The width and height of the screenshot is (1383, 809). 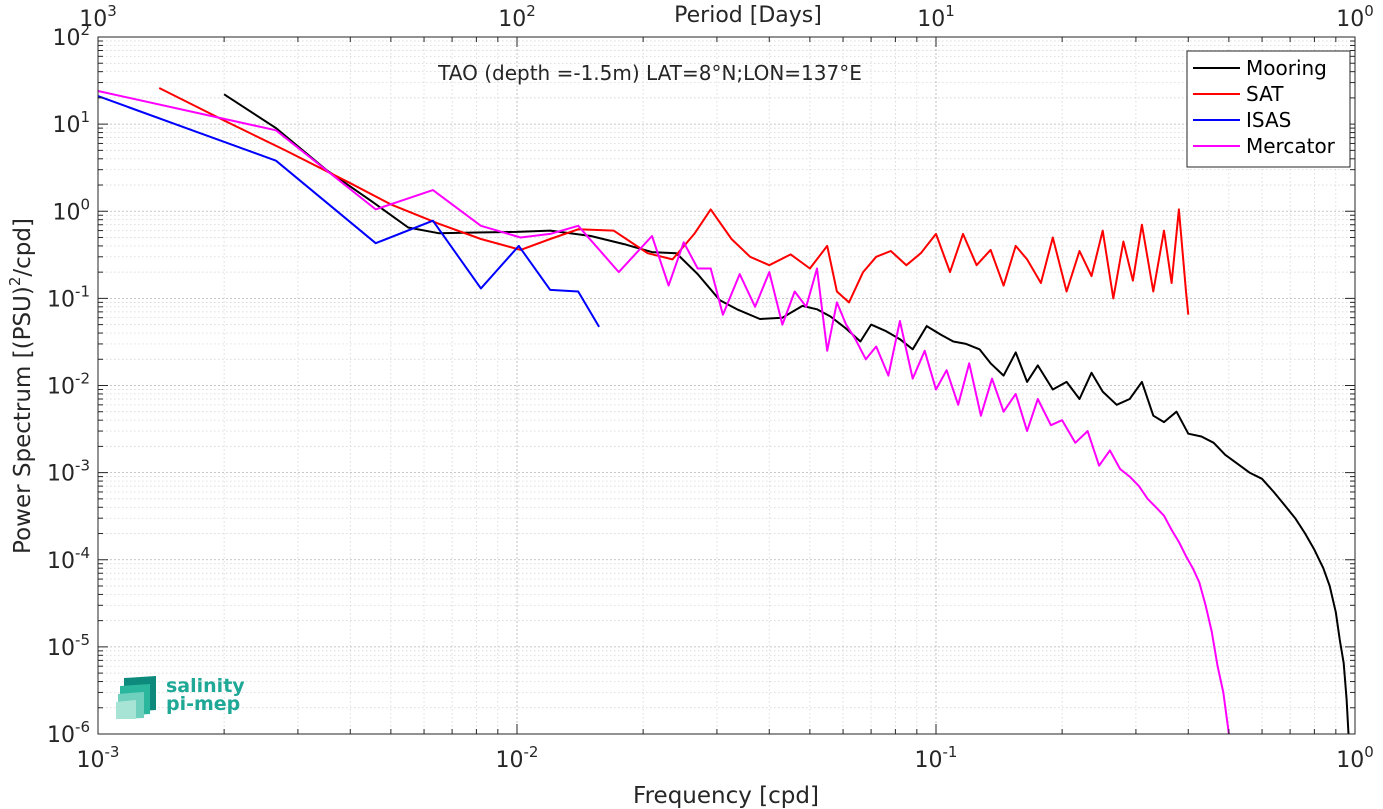 What do you see at coordinates (205, 686) in the screenshot?
I see `logo-text-salinity: salinity` at bounding box center [205, 686].